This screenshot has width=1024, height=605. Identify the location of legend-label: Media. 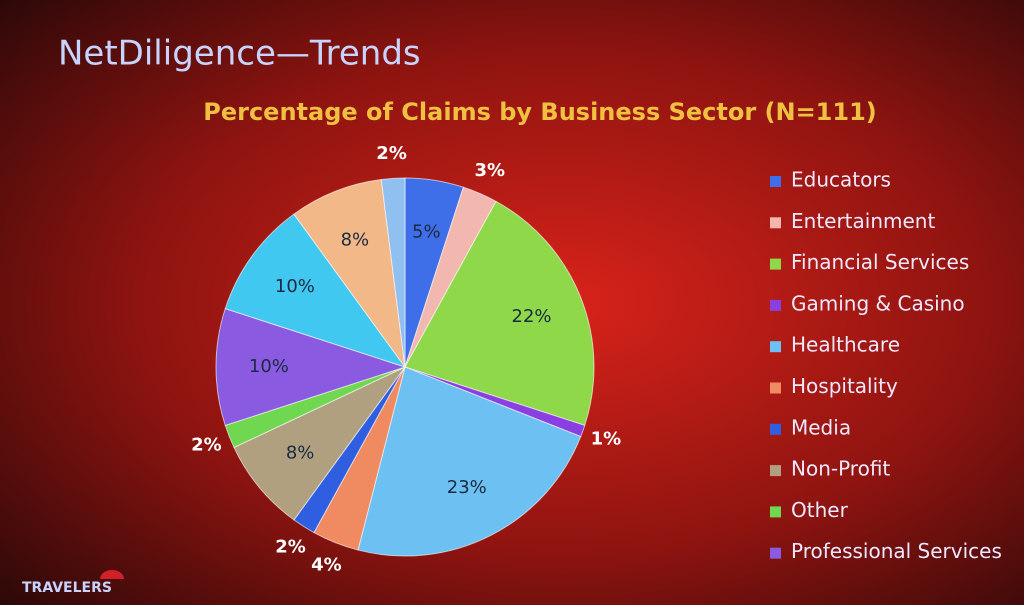
(821, 427).